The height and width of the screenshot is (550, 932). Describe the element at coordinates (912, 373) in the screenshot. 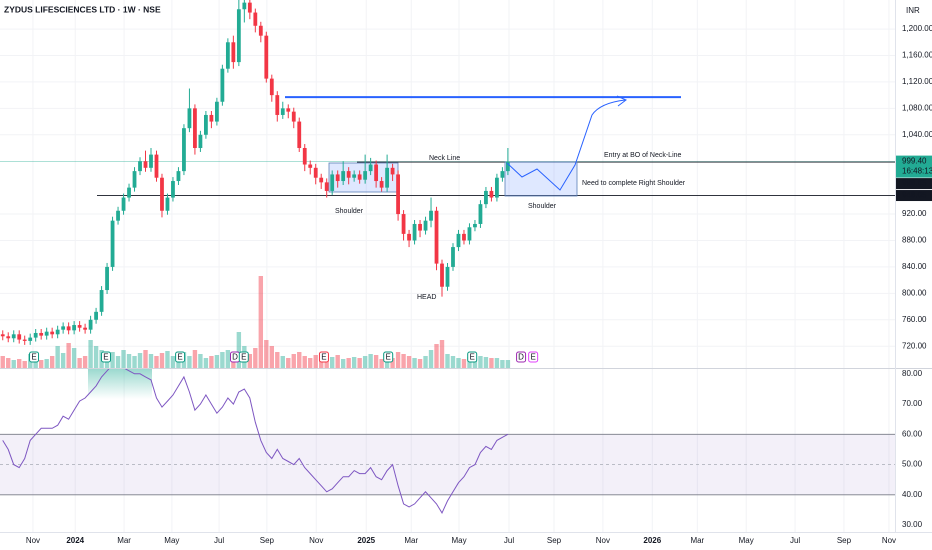

I see `rsi-tick-label: 80.00` at that location.